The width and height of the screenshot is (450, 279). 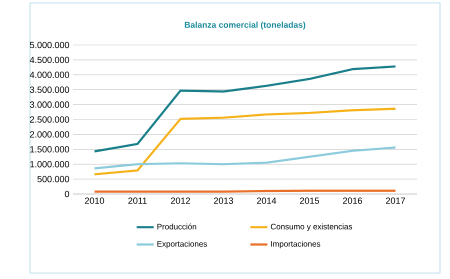 I want to click on y-tick-label: 1.000.000, so click(x=50, y=164).